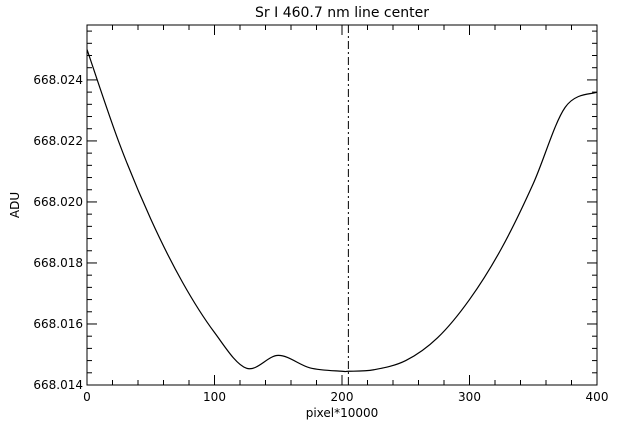  I want to click on y-tick-label: 668.020, so click(58, 202).